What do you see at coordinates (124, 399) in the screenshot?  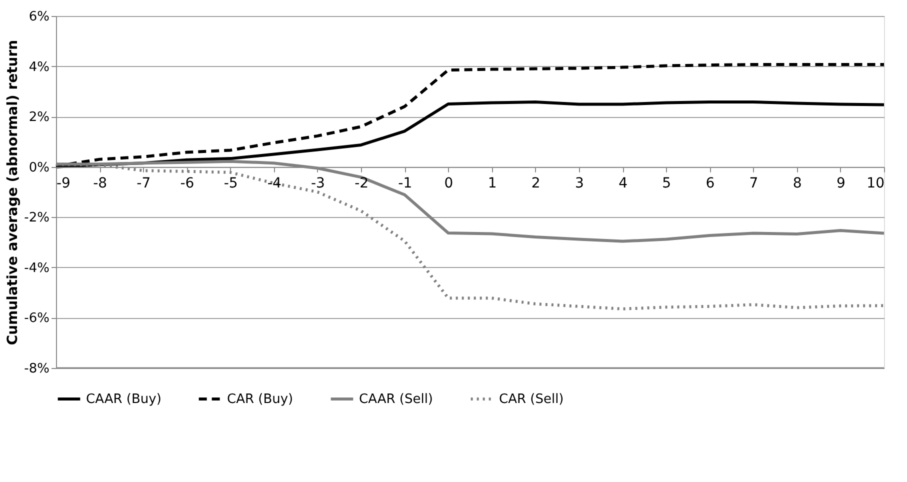 I see `legend-label: CAAR (Buy)` at bounding box center [124, 399].